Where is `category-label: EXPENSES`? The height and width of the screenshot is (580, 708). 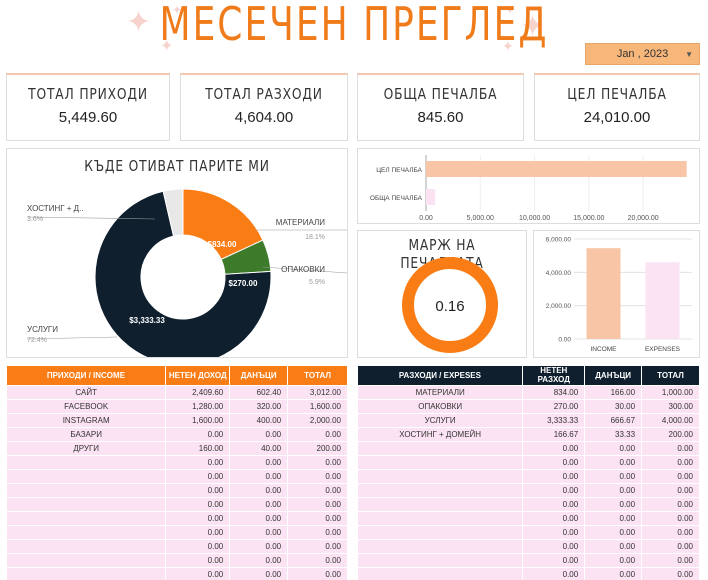 category-label: EXPENSES is located at coordinates (663, 349).